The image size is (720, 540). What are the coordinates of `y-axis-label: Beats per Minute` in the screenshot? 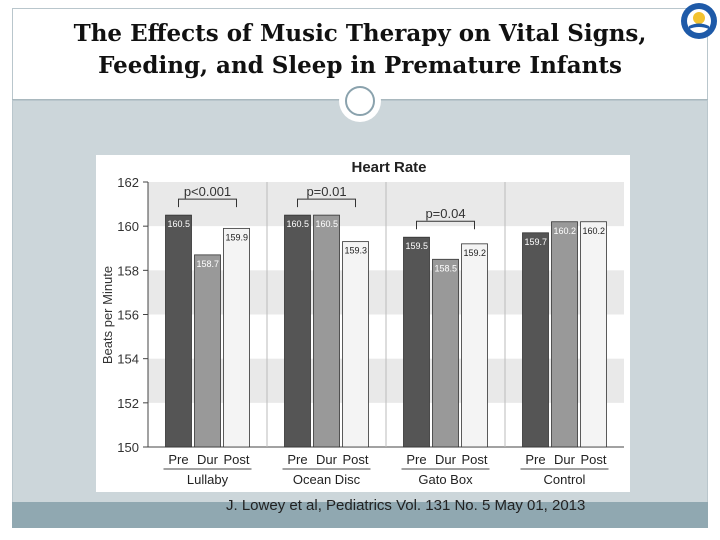 It's located at (107, 315).